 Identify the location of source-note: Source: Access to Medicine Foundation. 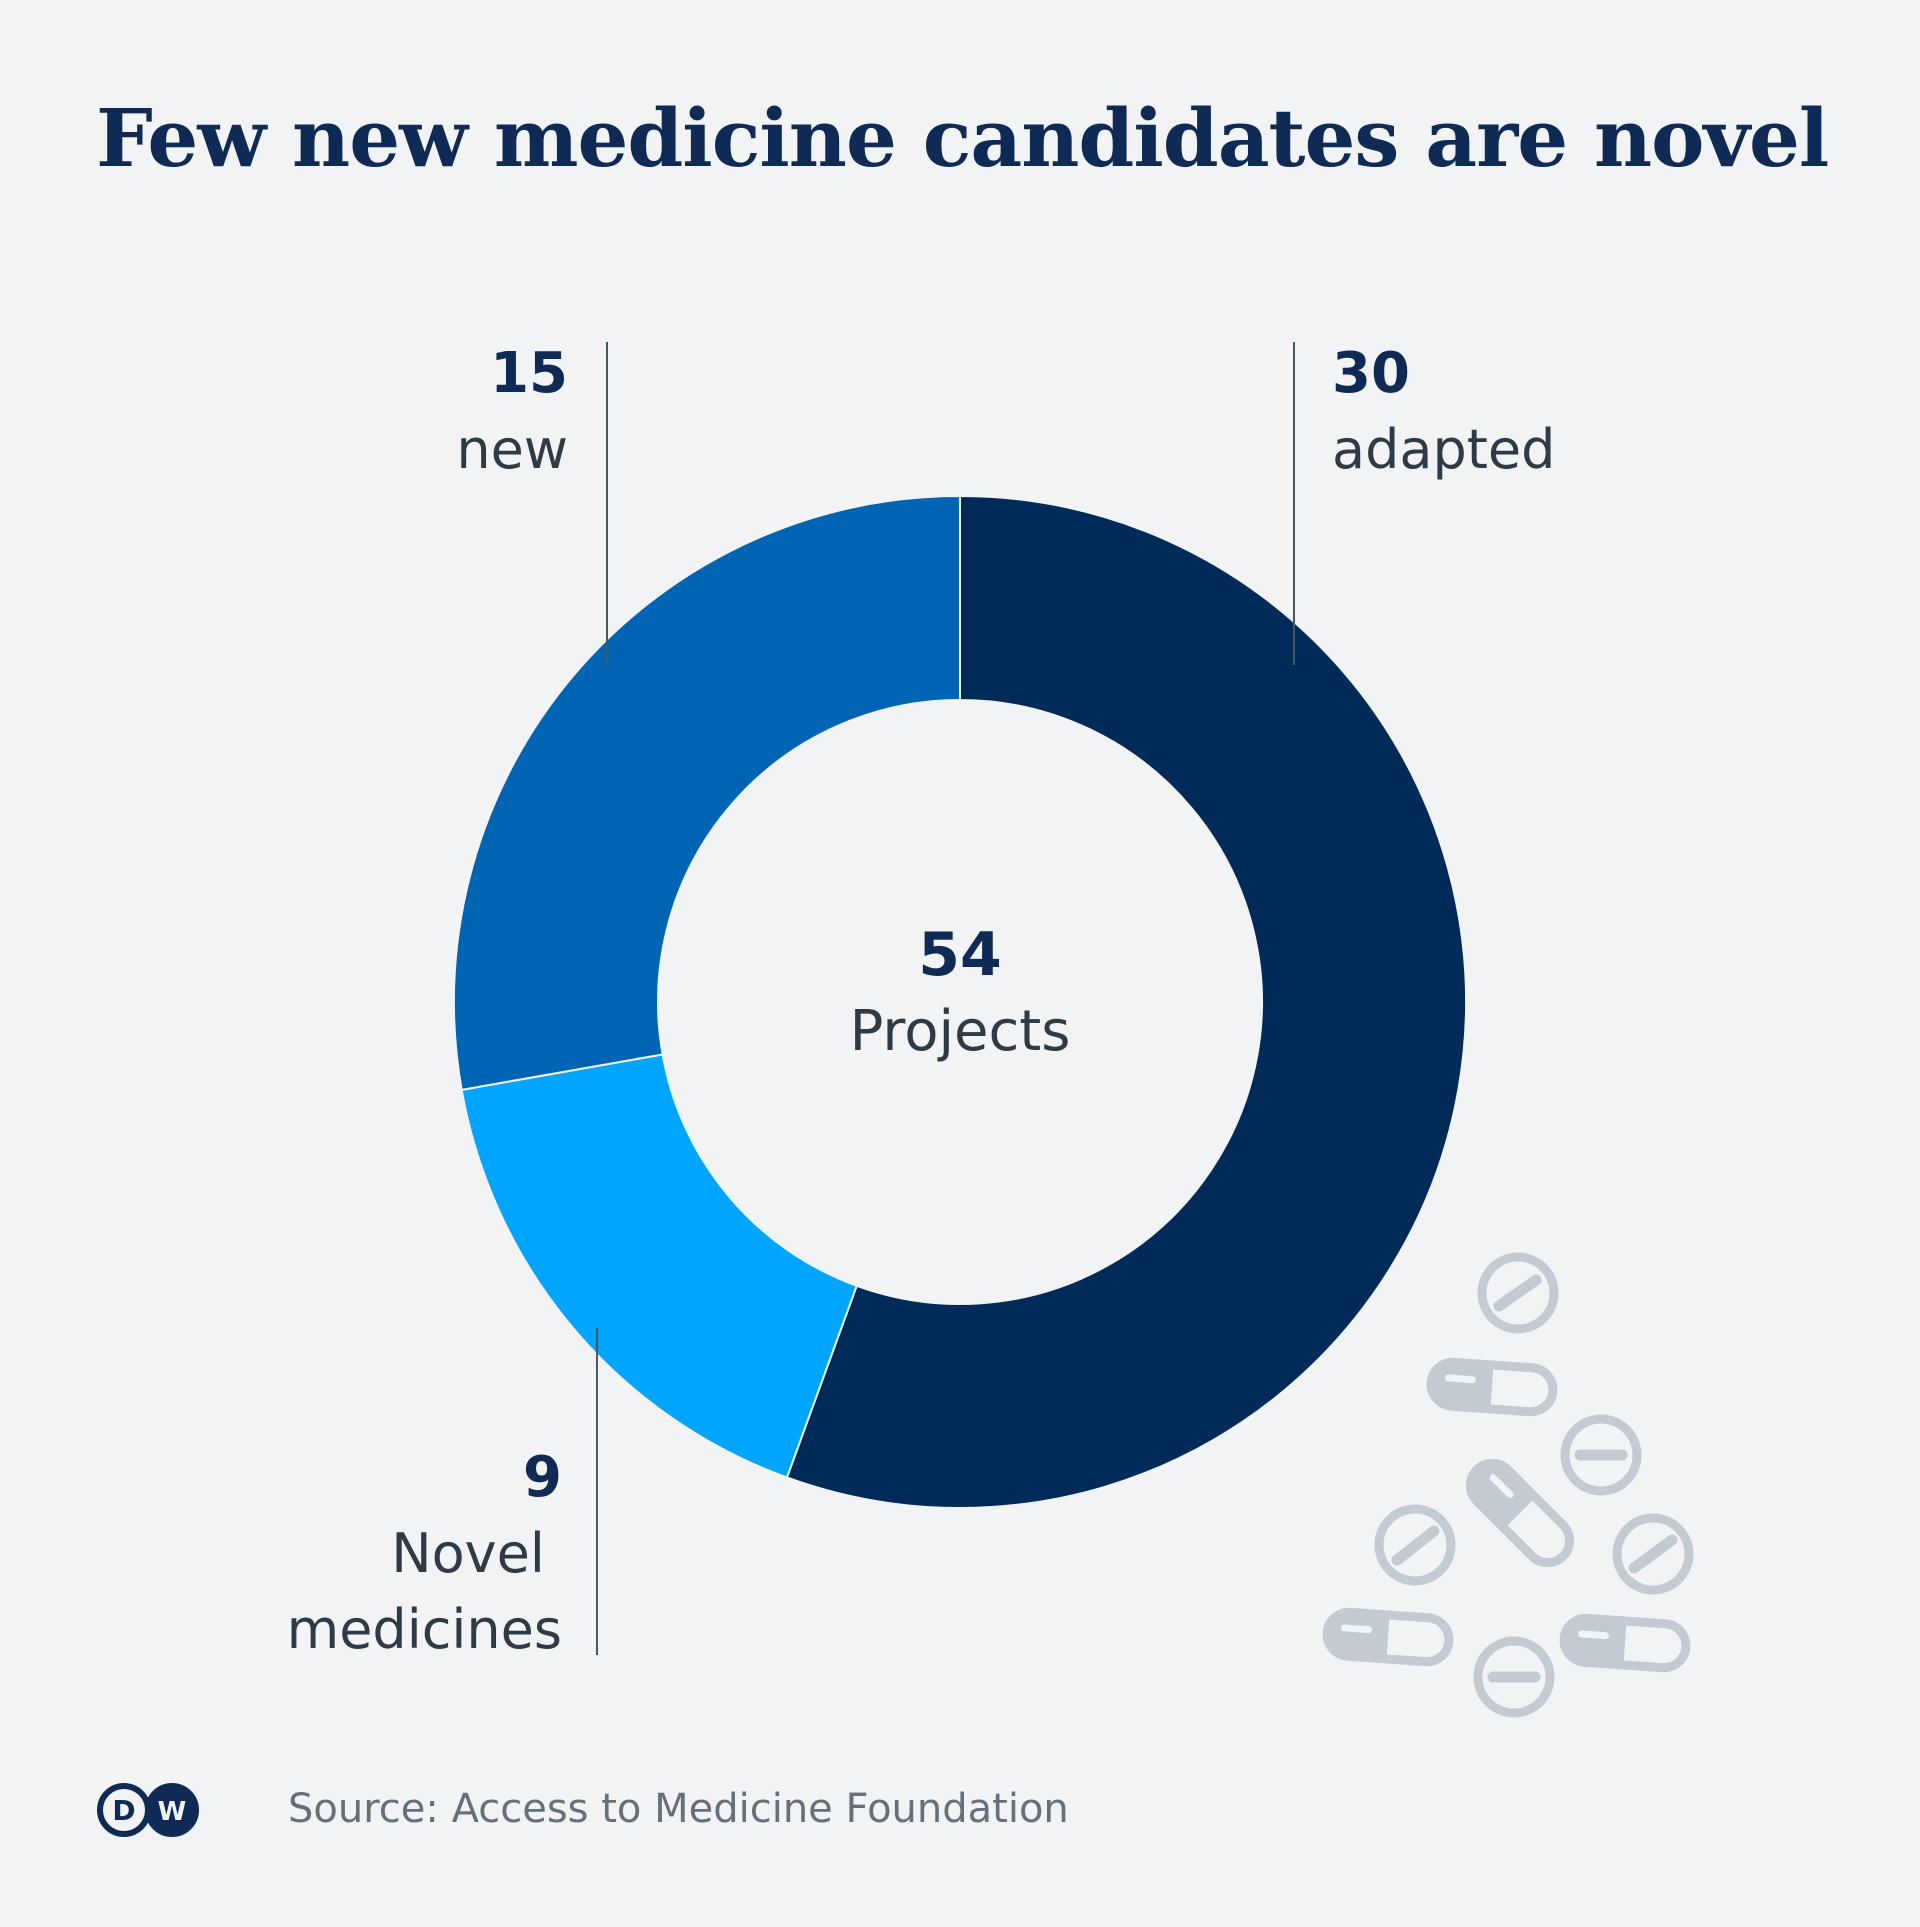
(678, 1809).